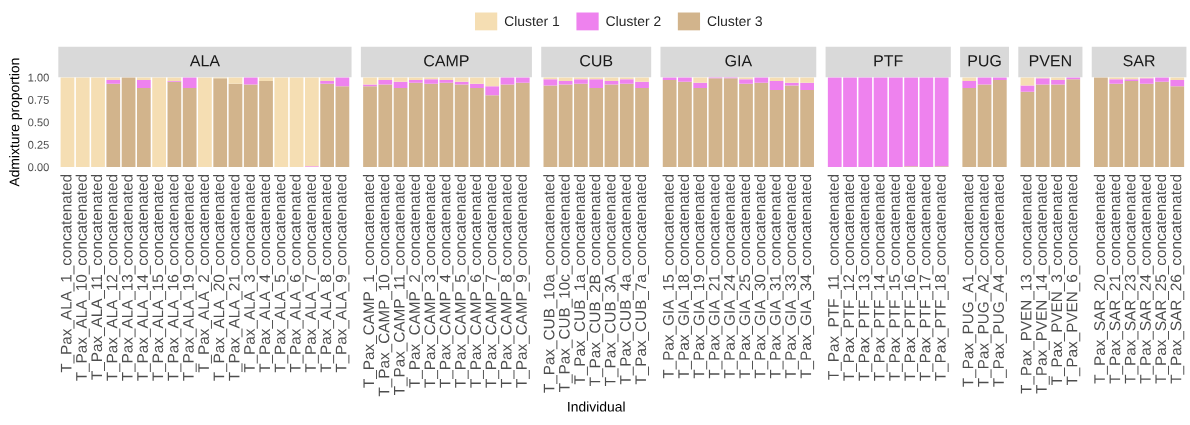 The height and width of the screenshot is (425, 1190). Describe the element at coordinates (626, 279) in the screenshot. I see `x-tick-label: T_Pax_CUB_4a_concatenated` at that location.